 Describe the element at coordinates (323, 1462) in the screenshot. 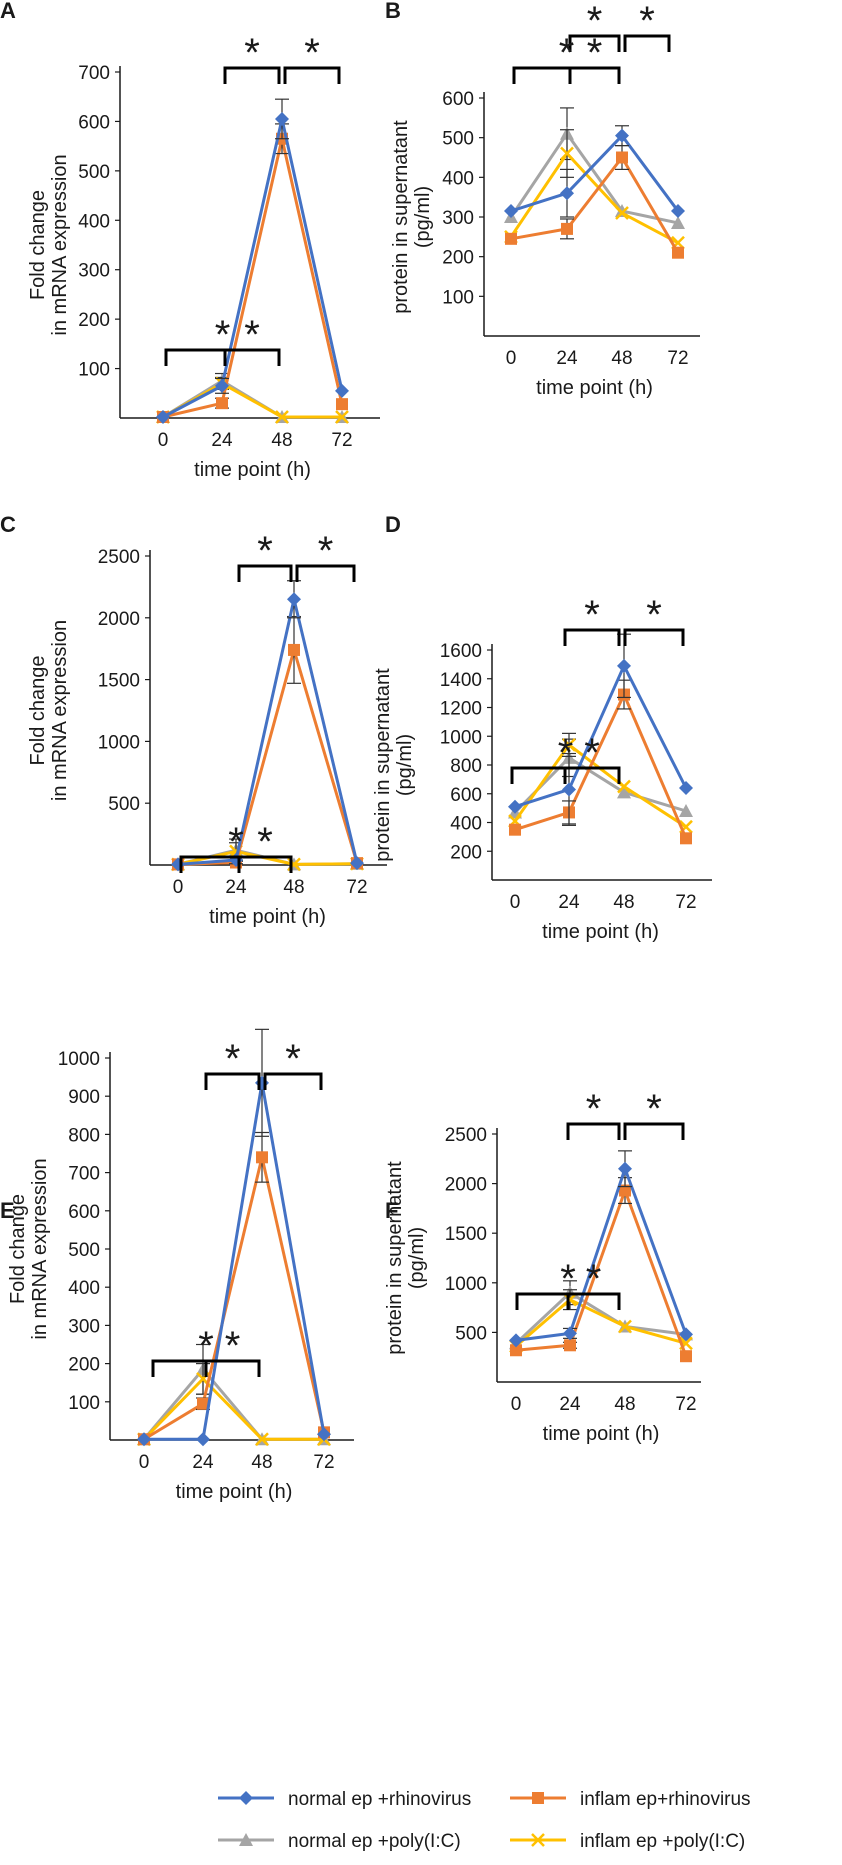

I see `x-tick-label: 72` at that location.